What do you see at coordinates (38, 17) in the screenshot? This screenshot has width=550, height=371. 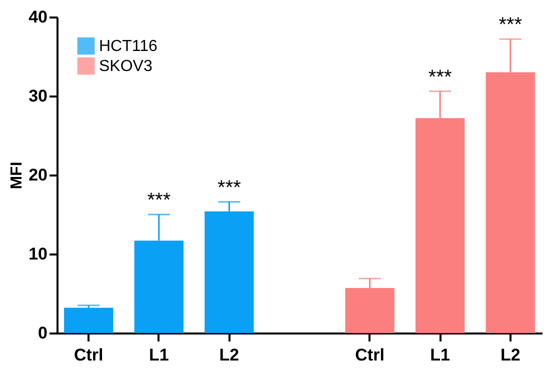 I see `y-tick-label: 40` at bounding box center [38, 17].